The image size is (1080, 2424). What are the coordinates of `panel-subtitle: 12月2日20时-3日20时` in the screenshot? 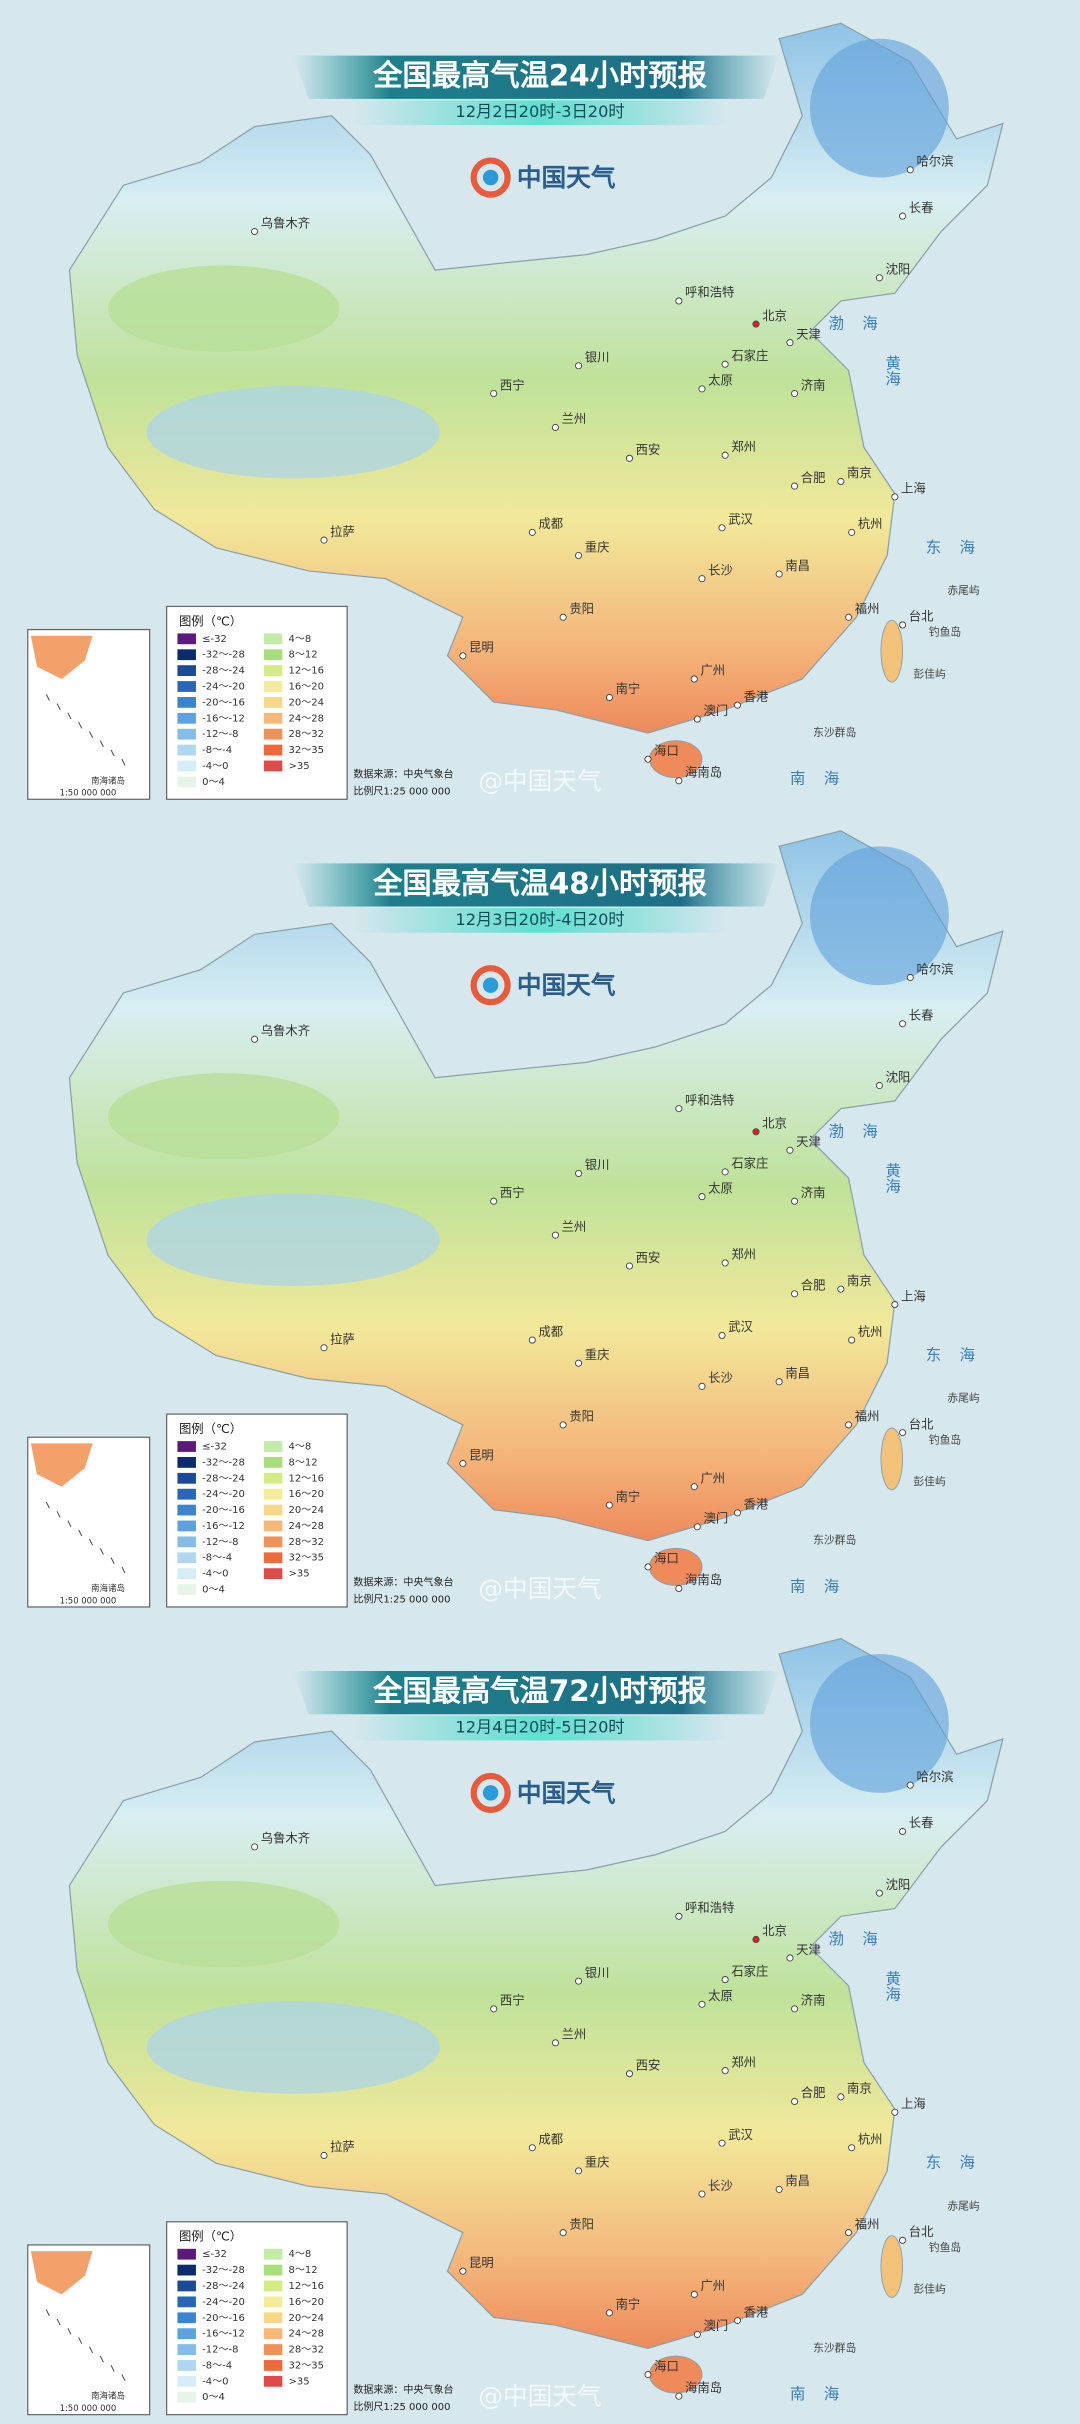 It's located at (539, 111).